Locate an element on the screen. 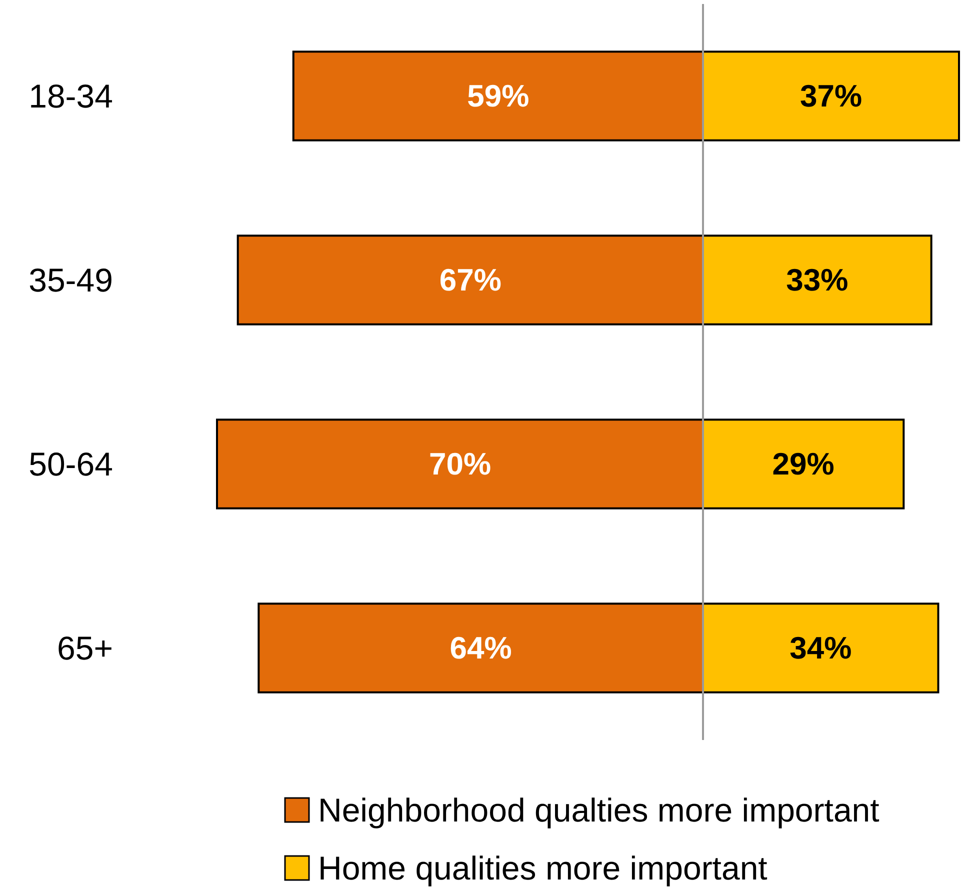 The image size is (961, 888). data-label: 29% is located at coordinates (803, 464).